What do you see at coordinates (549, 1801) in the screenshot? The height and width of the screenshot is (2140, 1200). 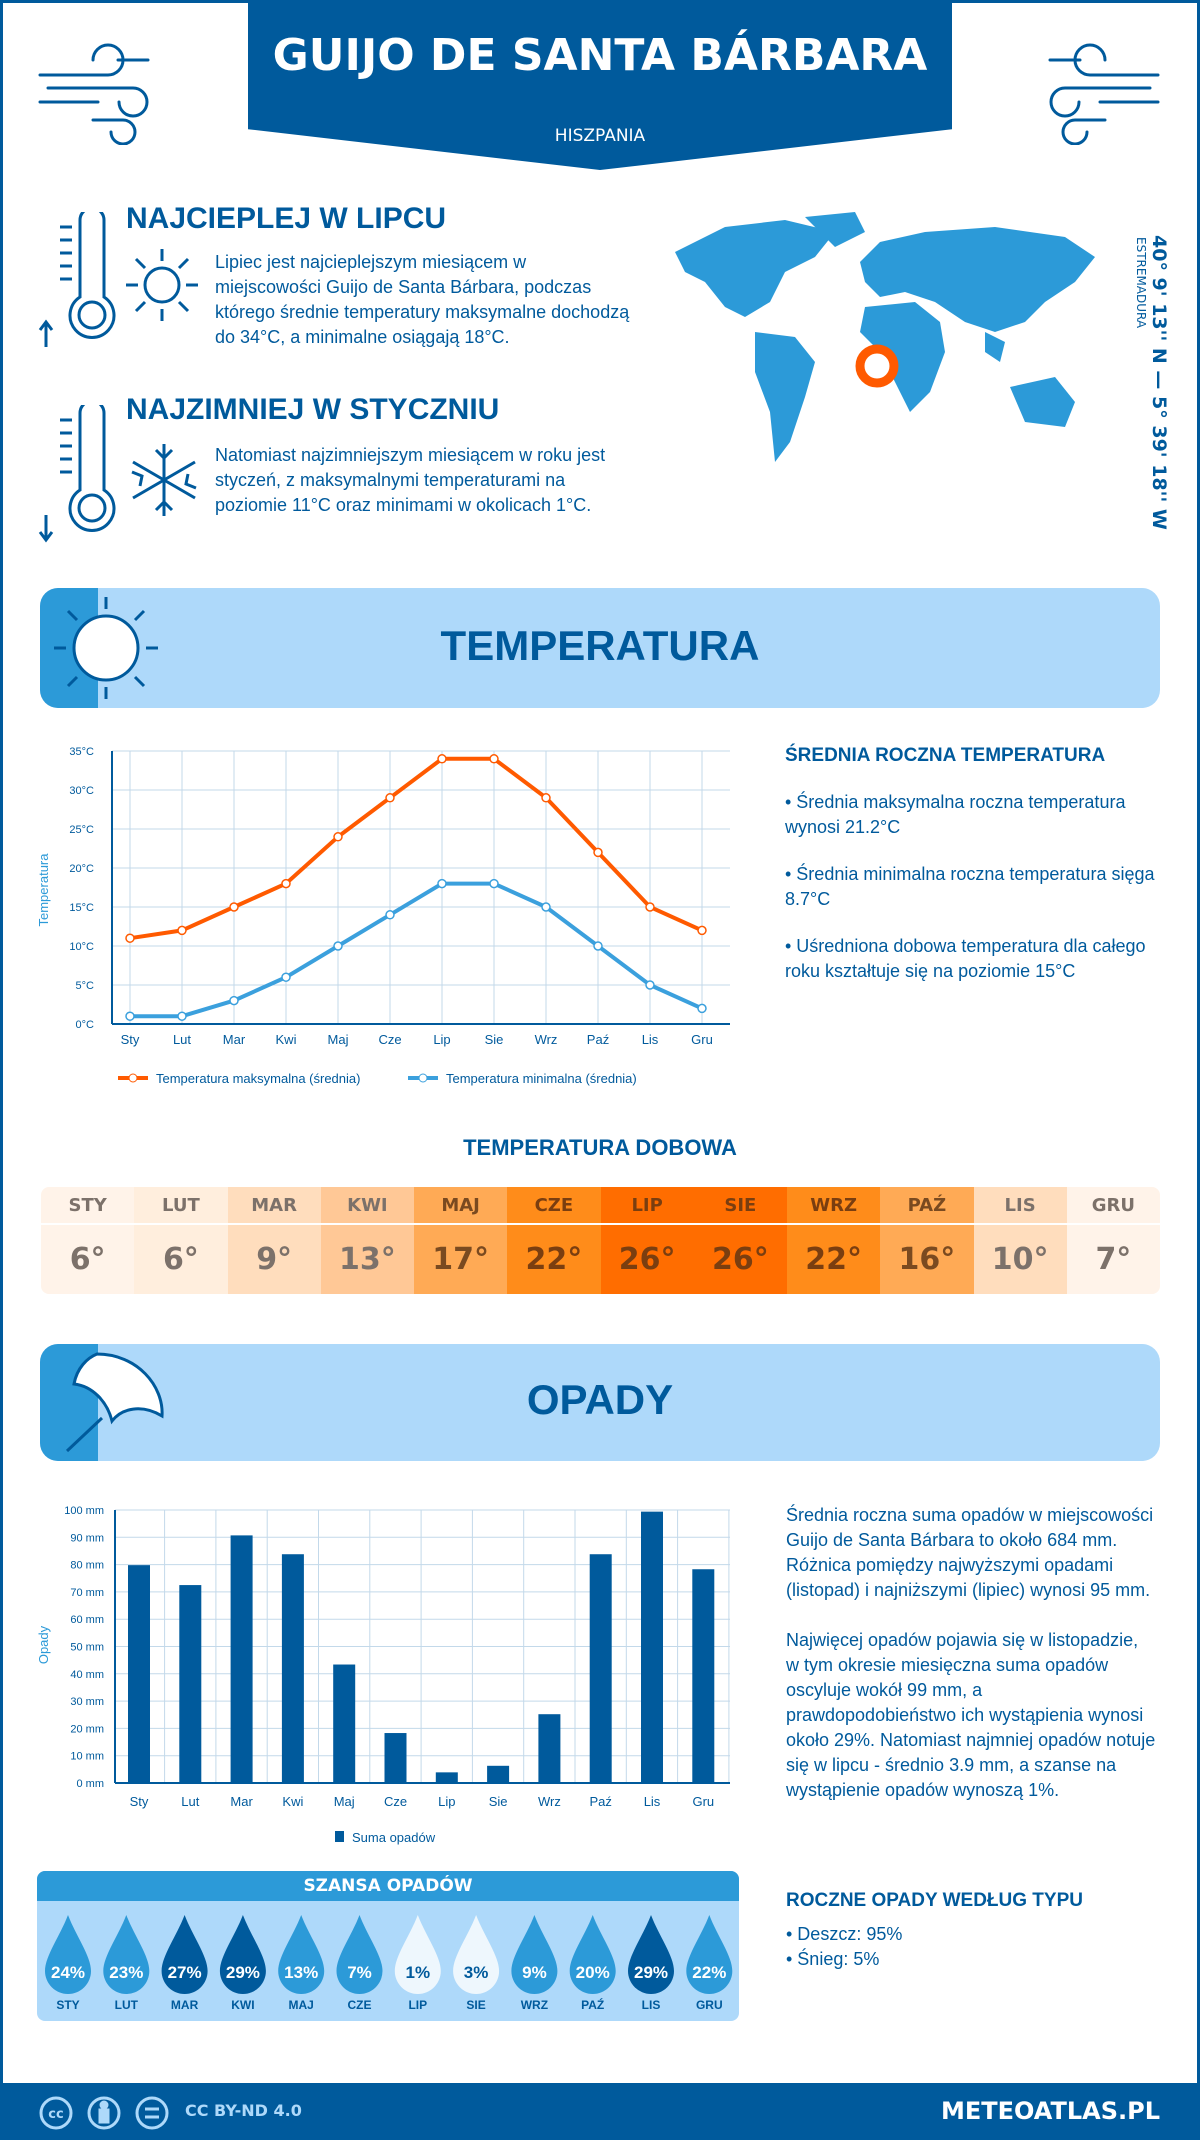 I see `x-tick-label: Wrz` at bounding box center [549, 1801].